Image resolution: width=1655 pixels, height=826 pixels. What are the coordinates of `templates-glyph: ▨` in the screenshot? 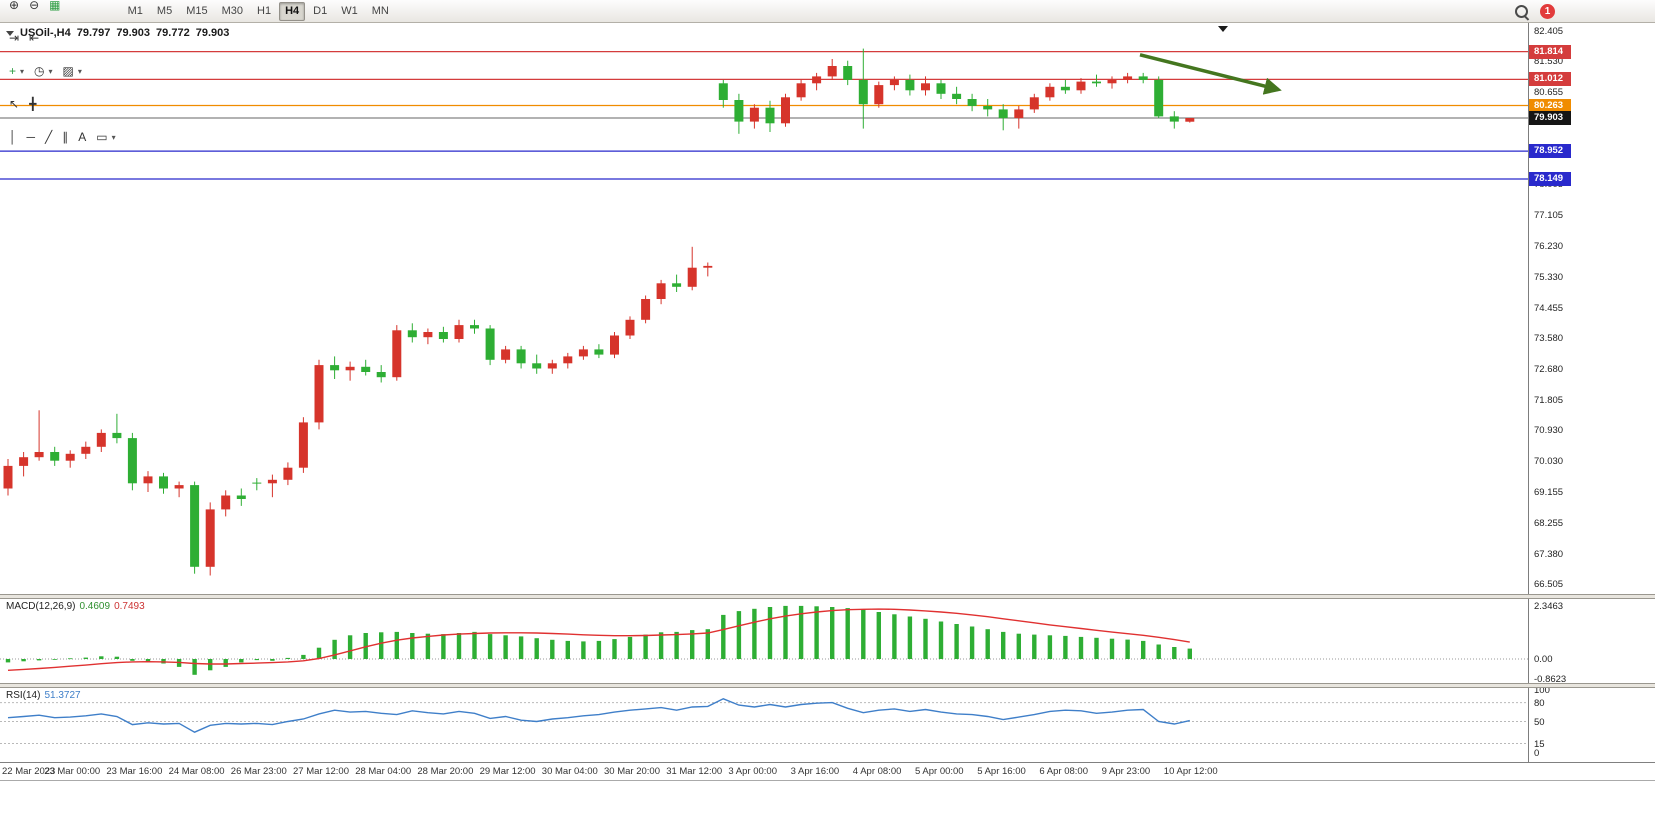 It's located at (68, 71).